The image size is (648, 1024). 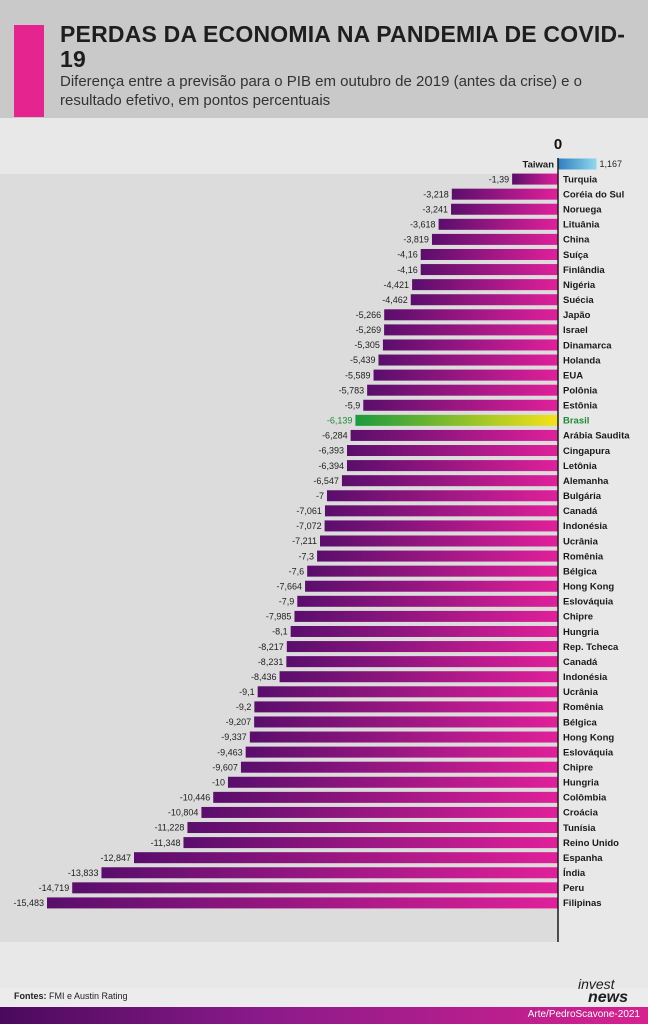 What do you see at coordinates (576, 255) in the screenshot?
I see `category-label: Suíça` at bounding box center [576, 255].